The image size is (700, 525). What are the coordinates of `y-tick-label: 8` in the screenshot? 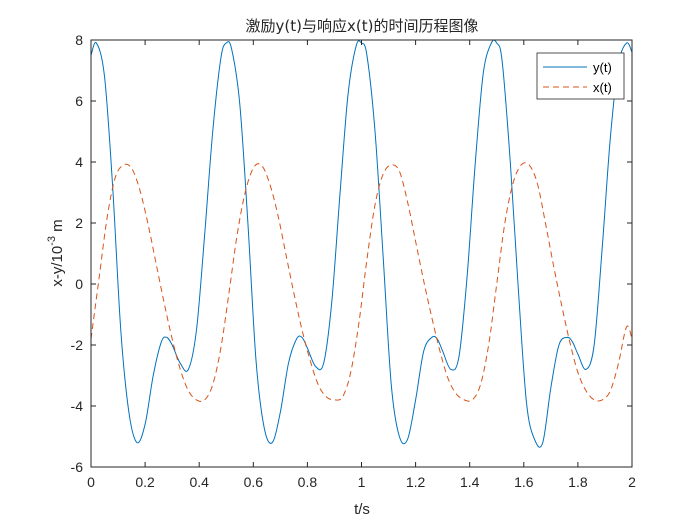 It's located at (79, 40).